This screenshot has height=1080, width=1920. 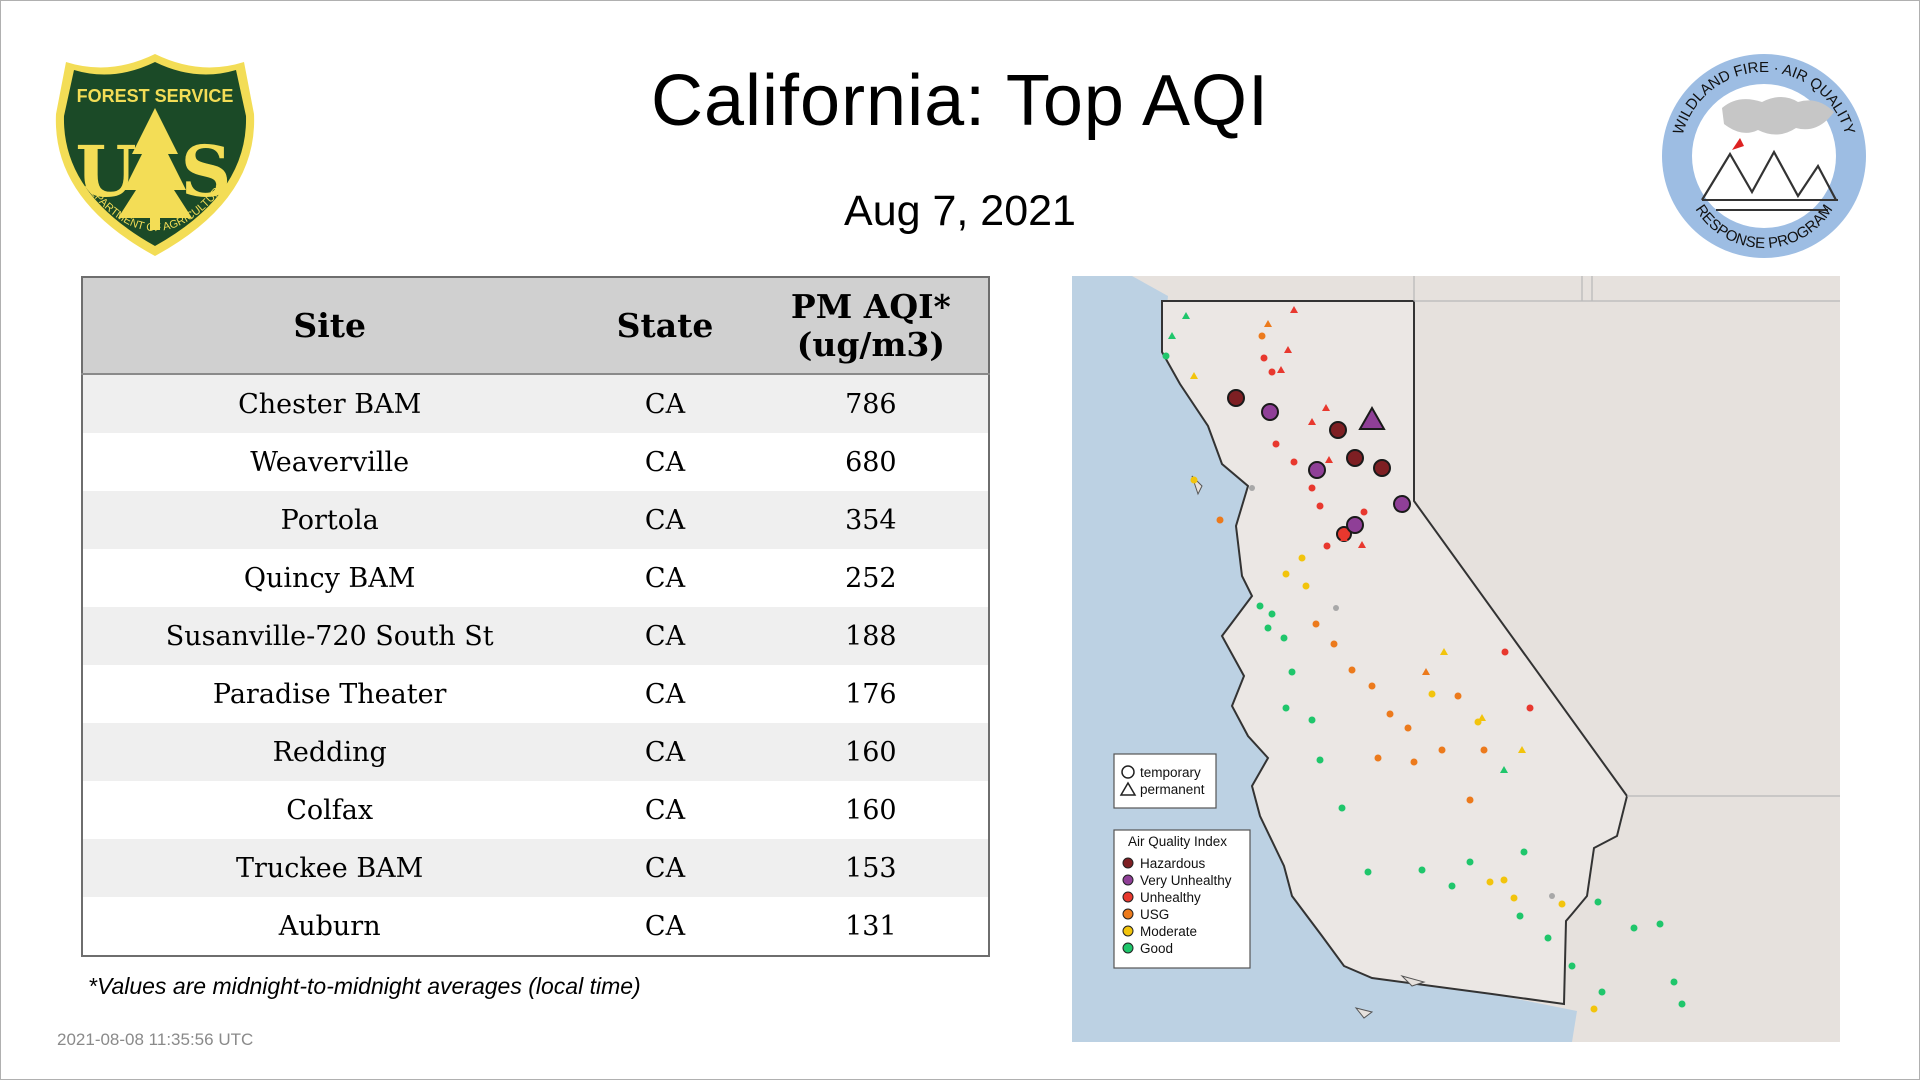 I want to click on logo-text-forest-service: FOREST SERVICE, so click(x=155, y=96).